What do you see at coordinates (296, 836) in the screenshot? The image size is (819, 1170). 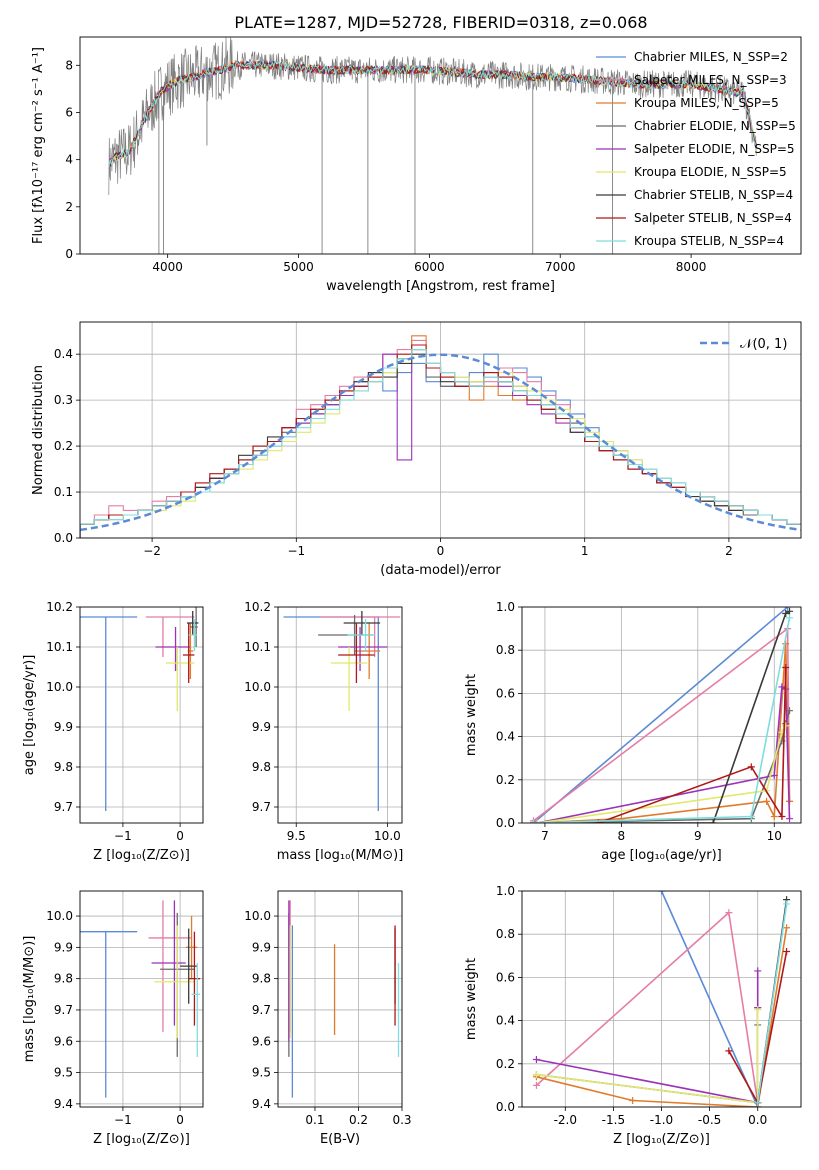 I see `x-tick-label: 9.5` at bounding box center [296, 836].